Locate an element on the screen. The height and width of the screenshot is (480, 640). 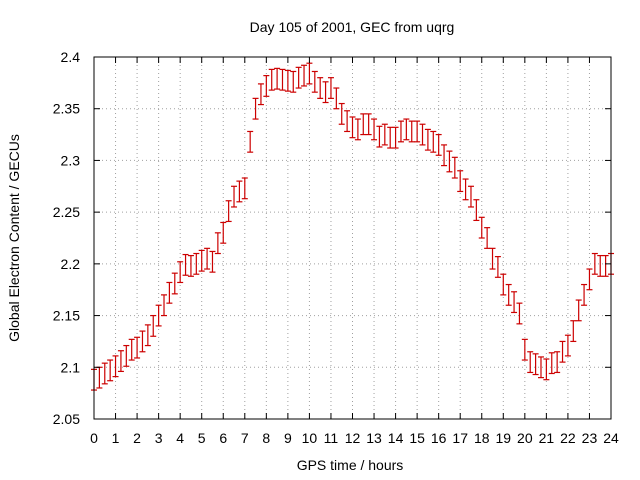
x-tick-label: 19 is located at coordinates (504, 438).